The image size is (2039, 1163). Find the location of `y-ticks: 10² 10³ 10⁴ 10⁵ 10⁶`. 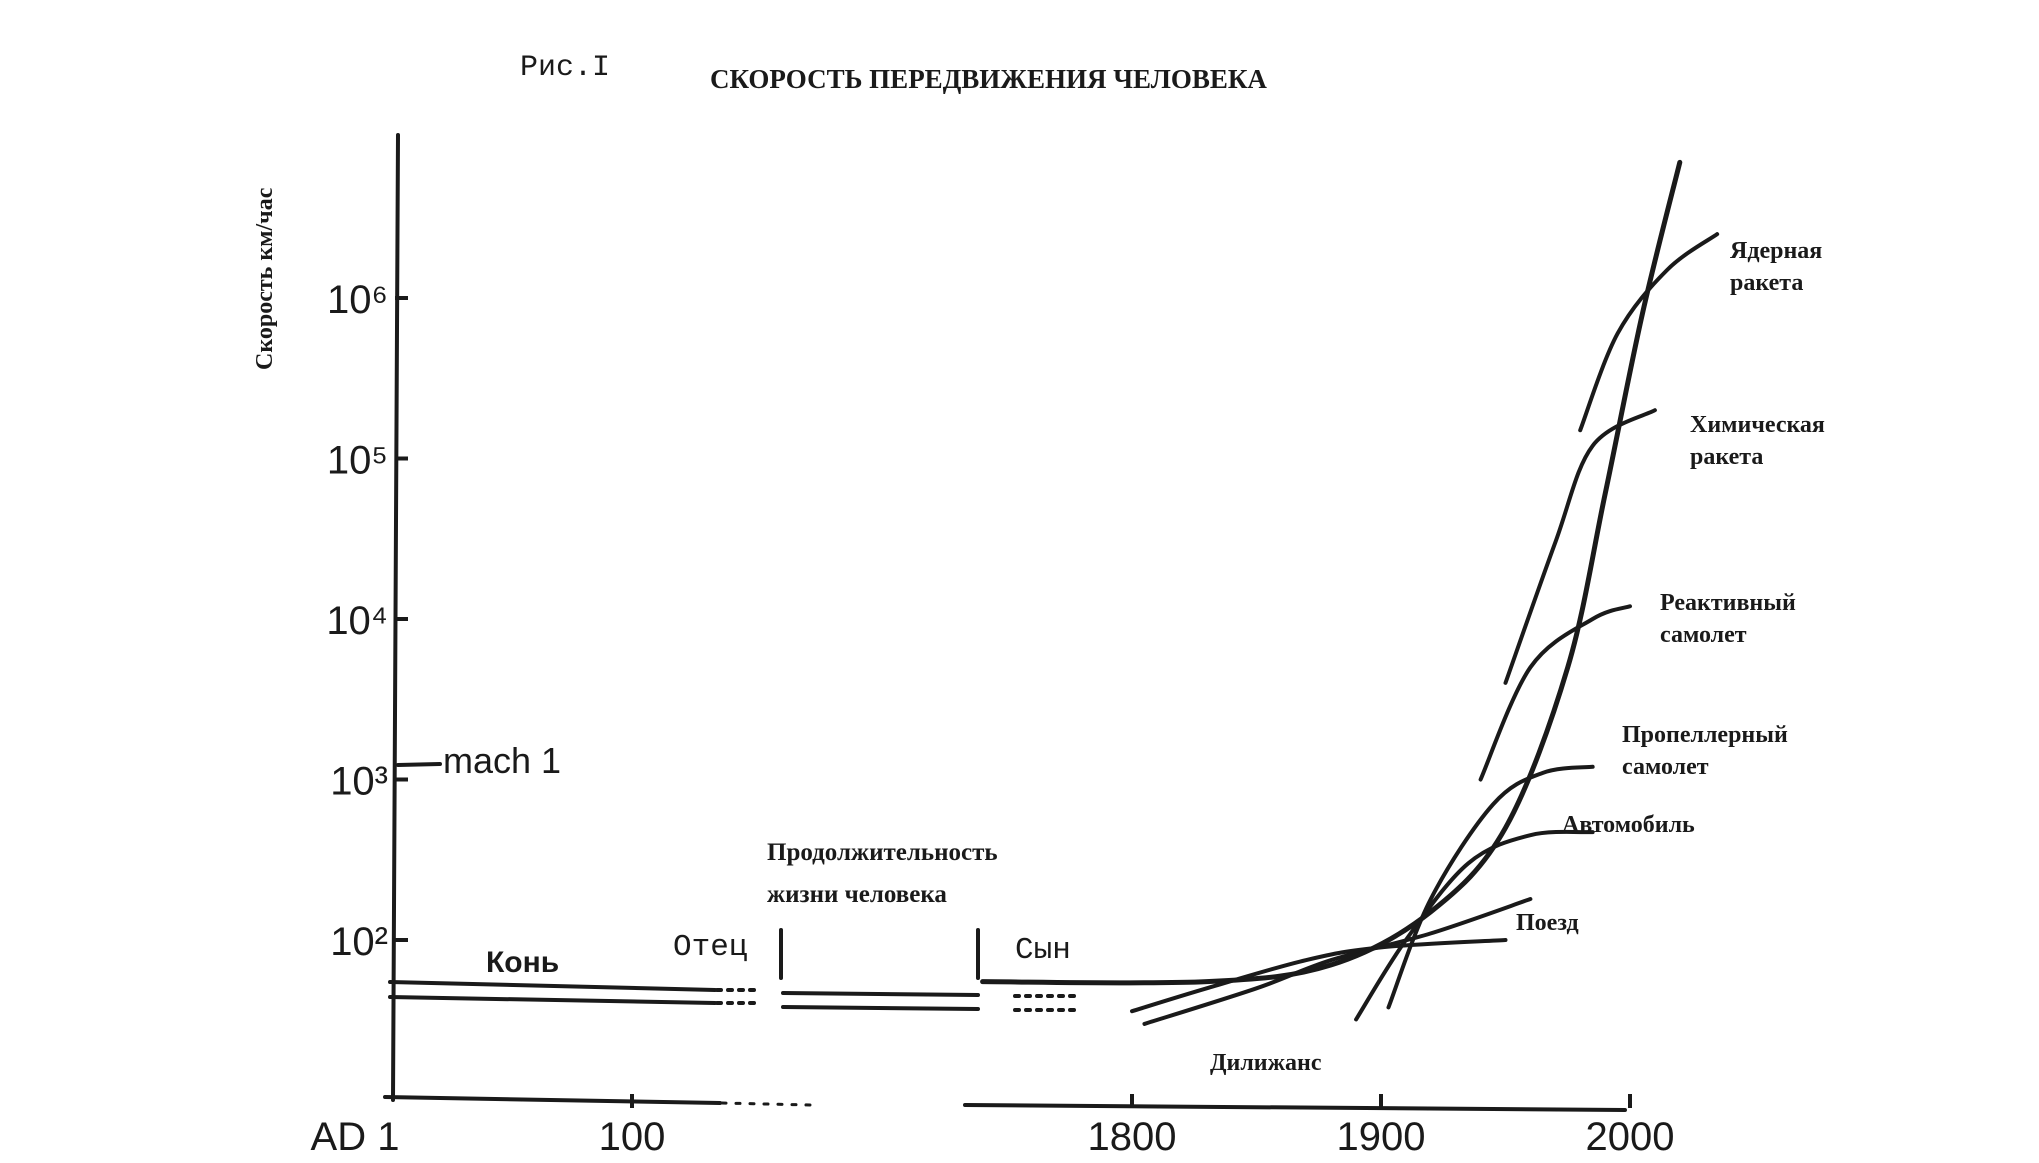

y-ticks: 10² 10³ 10⁴ 10⁵ 10⁶ is located at coordinates (367, 621).